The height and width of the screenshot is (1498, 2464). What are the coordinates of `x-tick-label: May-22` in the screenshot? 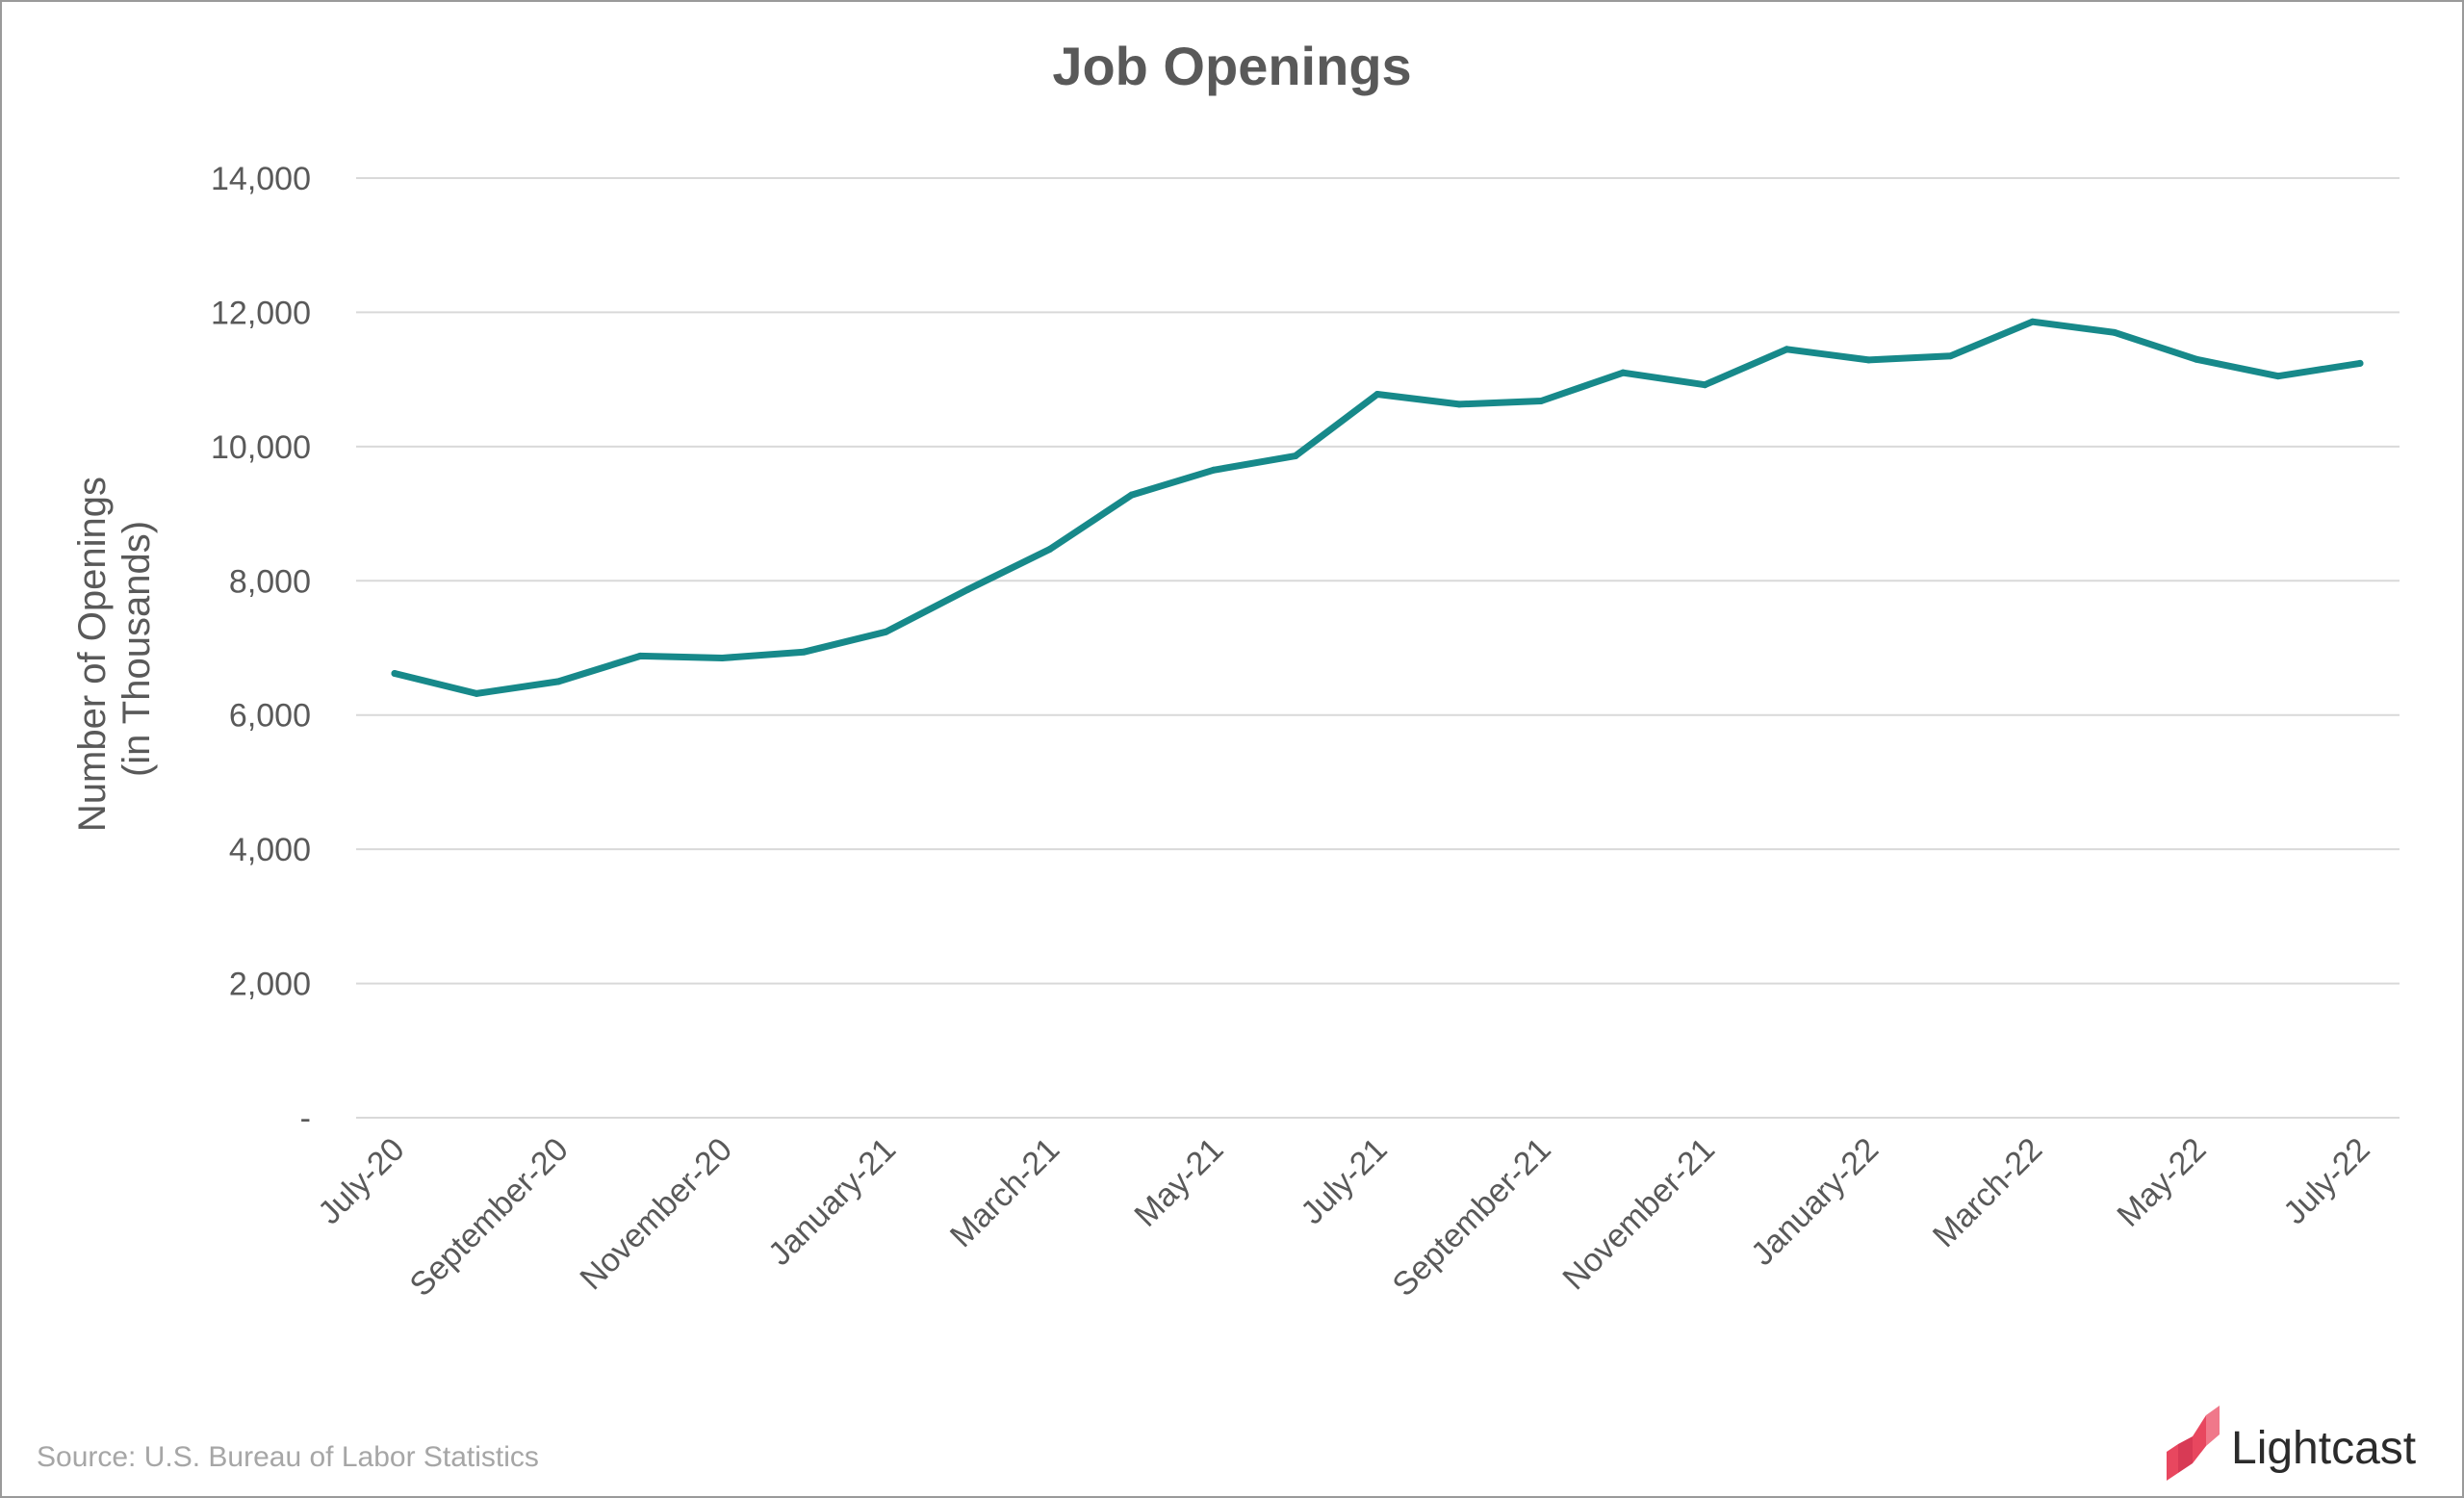 It's located at (2161, 1182).